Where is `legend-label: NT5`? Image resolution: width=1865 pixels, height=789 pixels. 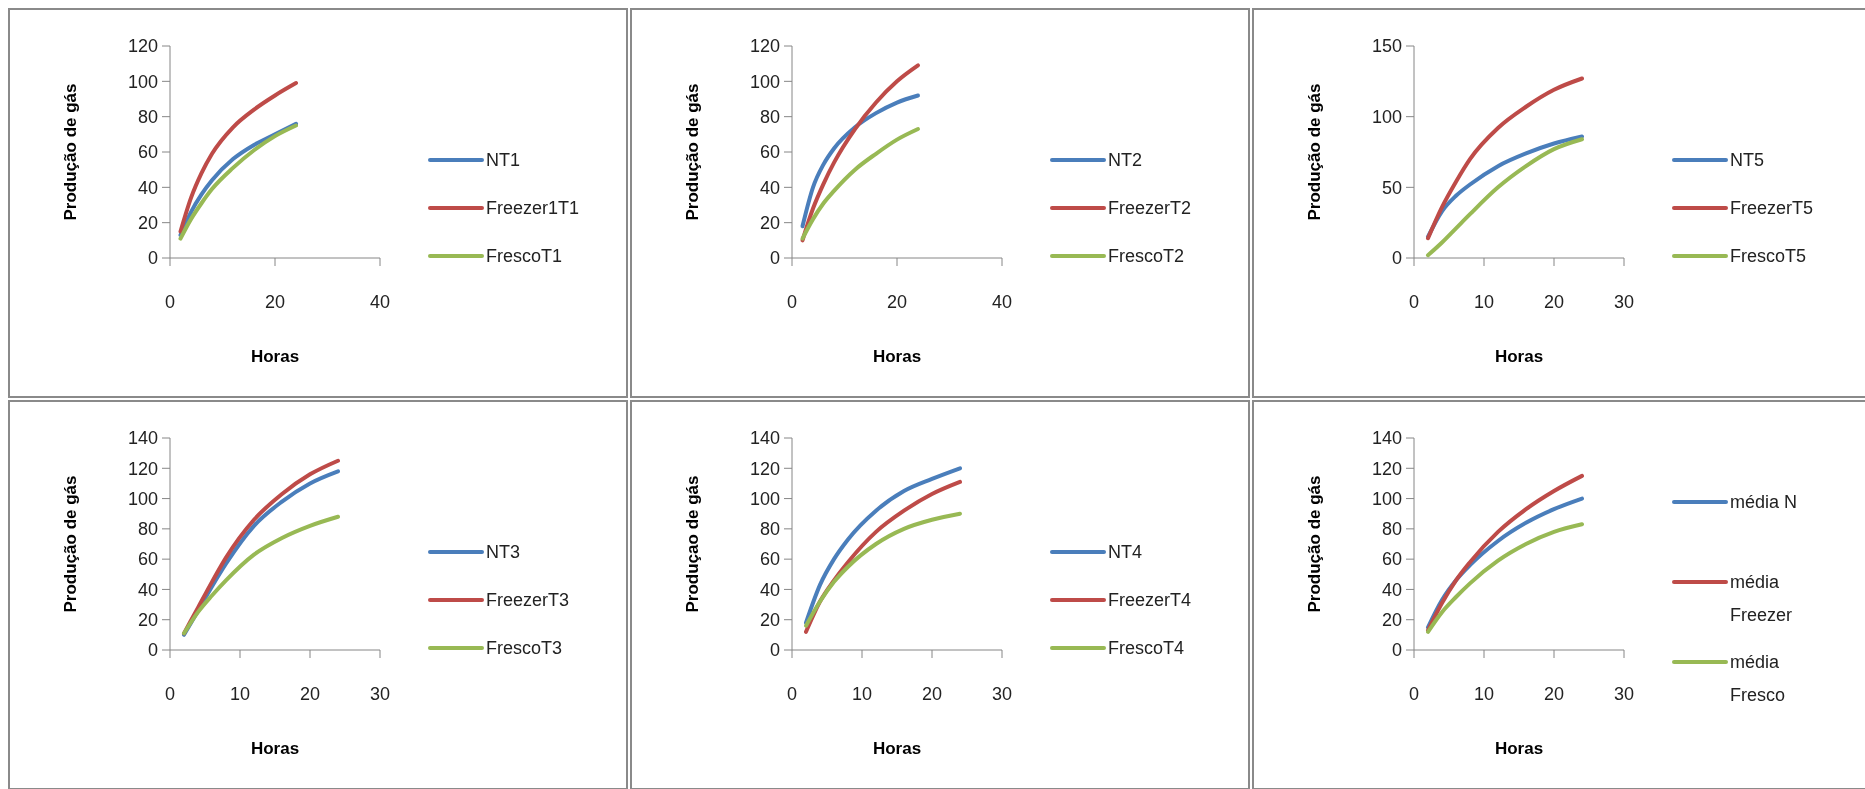
legend-label: NT5 is located at coordinates (1747, 160).